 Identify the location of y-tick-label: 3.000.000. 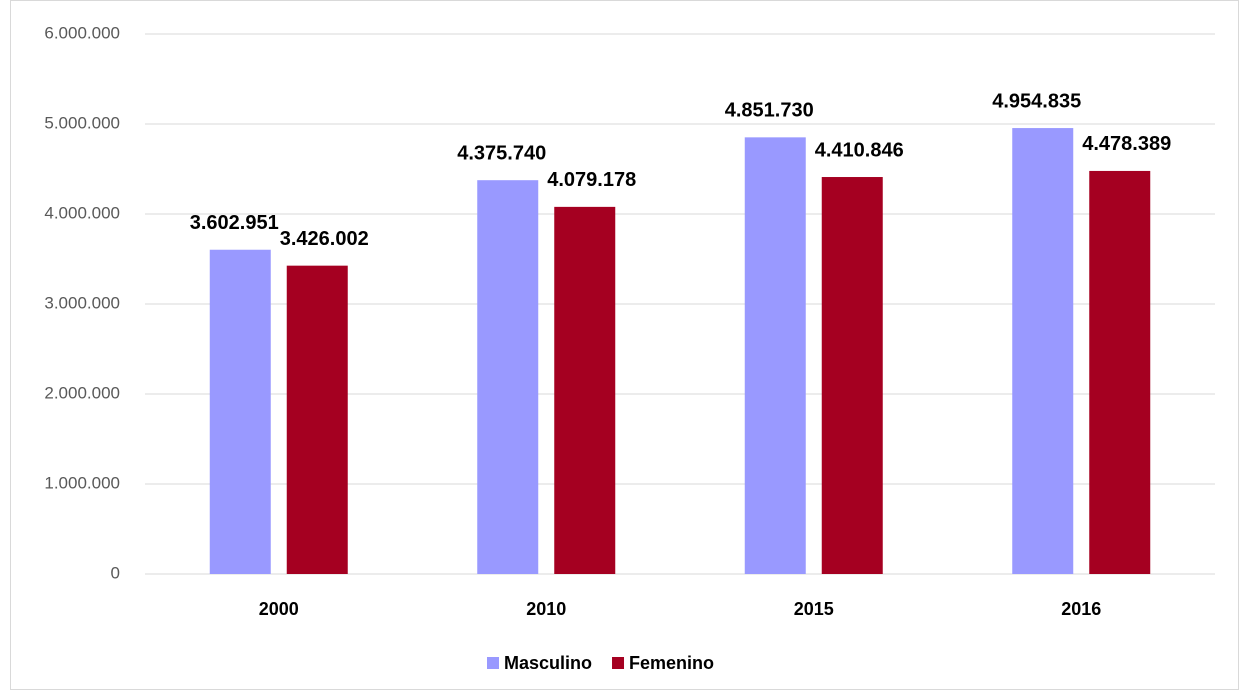
(82, 302).